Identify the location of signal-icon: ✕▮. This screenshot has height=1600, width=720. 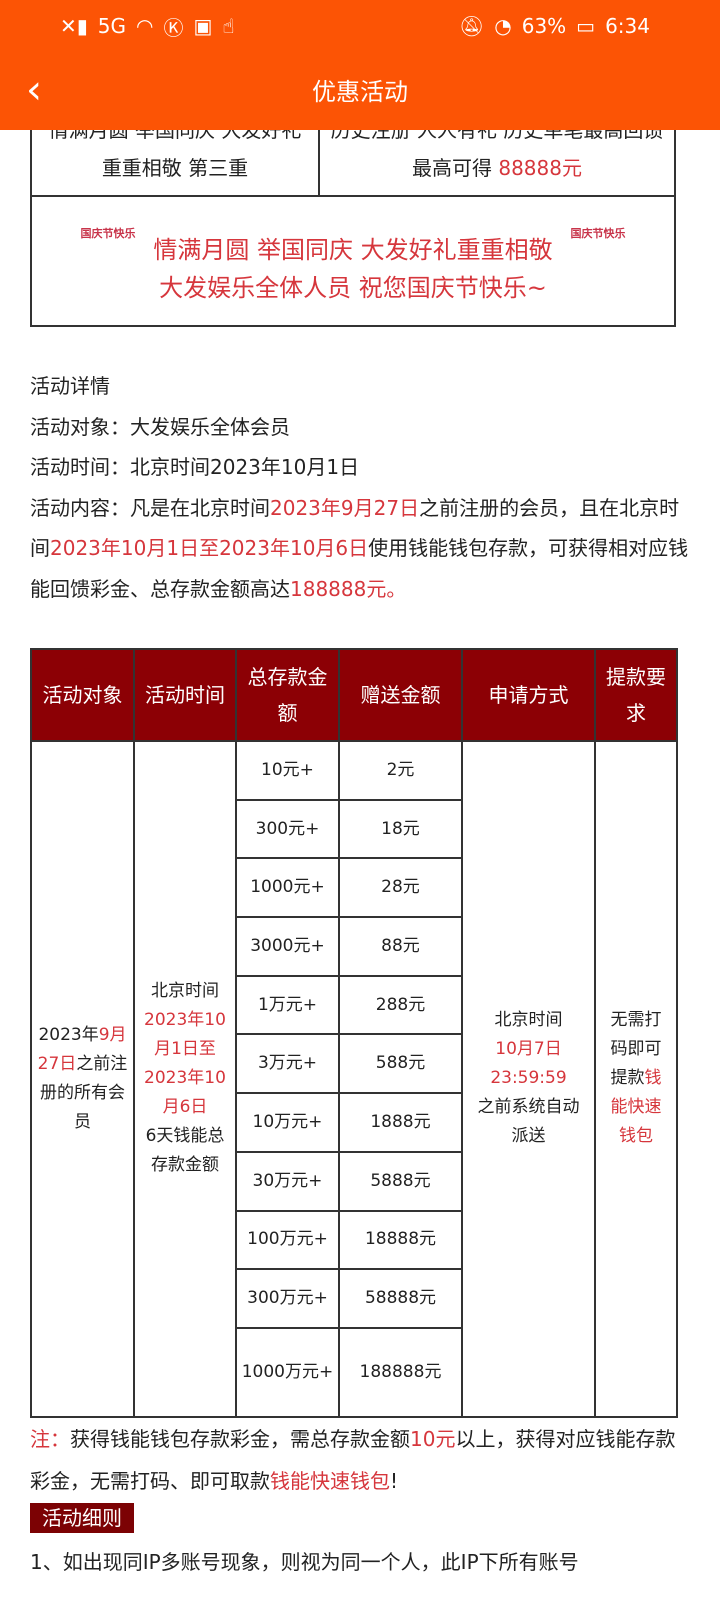
(74, 26).